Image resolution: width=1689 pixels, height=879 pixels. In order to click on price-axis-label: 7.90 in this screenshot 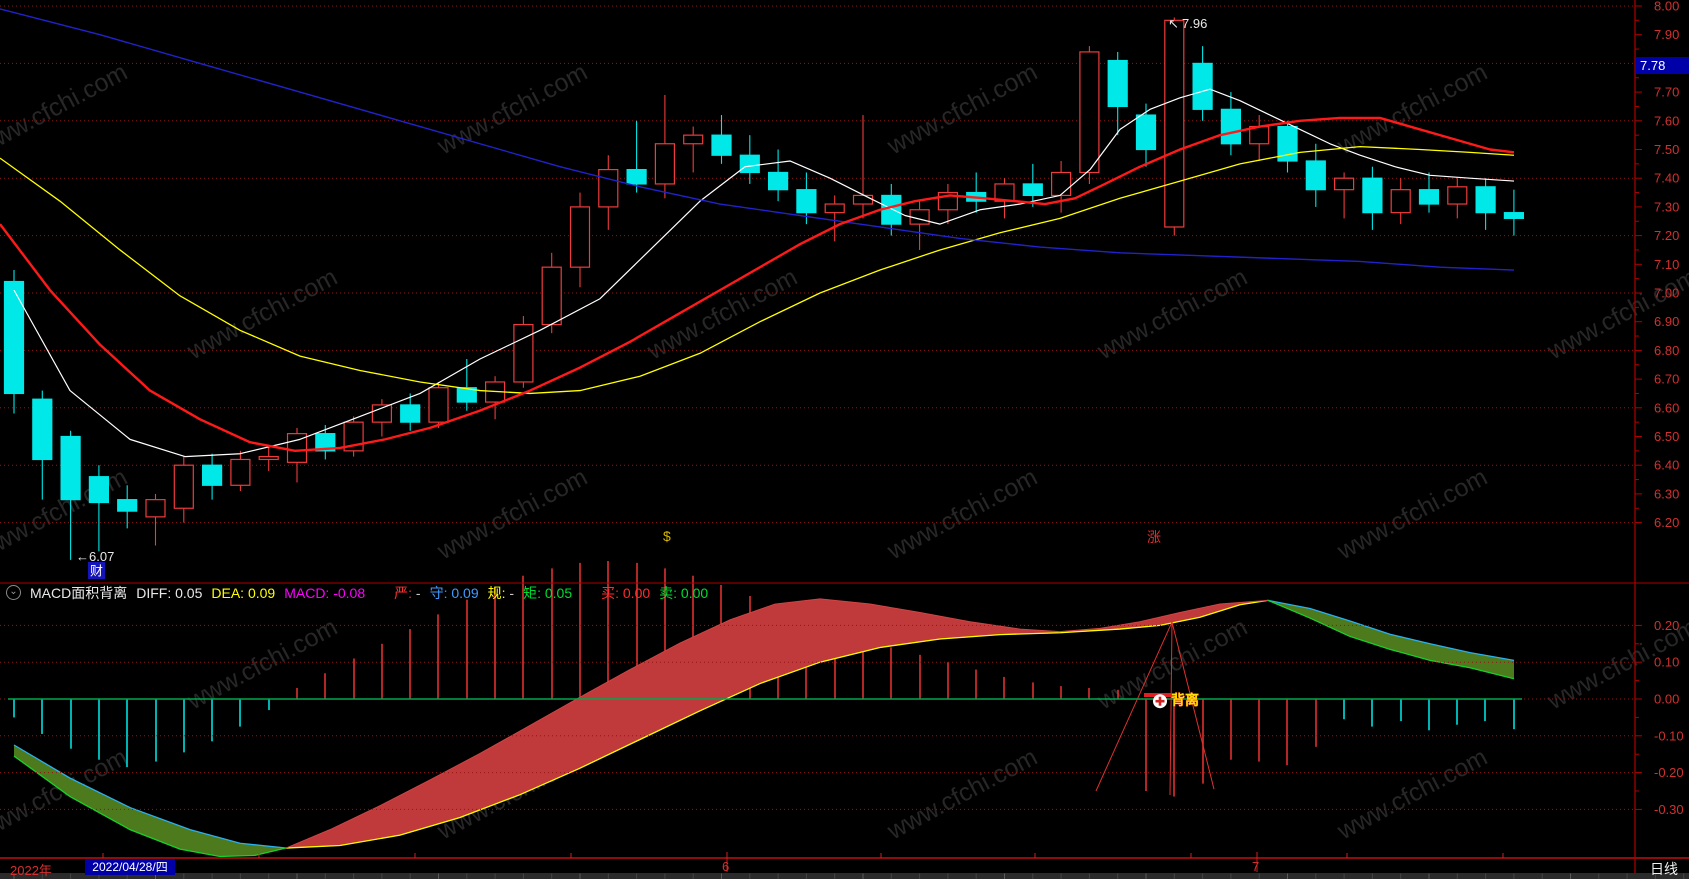, I will do `click(1666, 34)`.